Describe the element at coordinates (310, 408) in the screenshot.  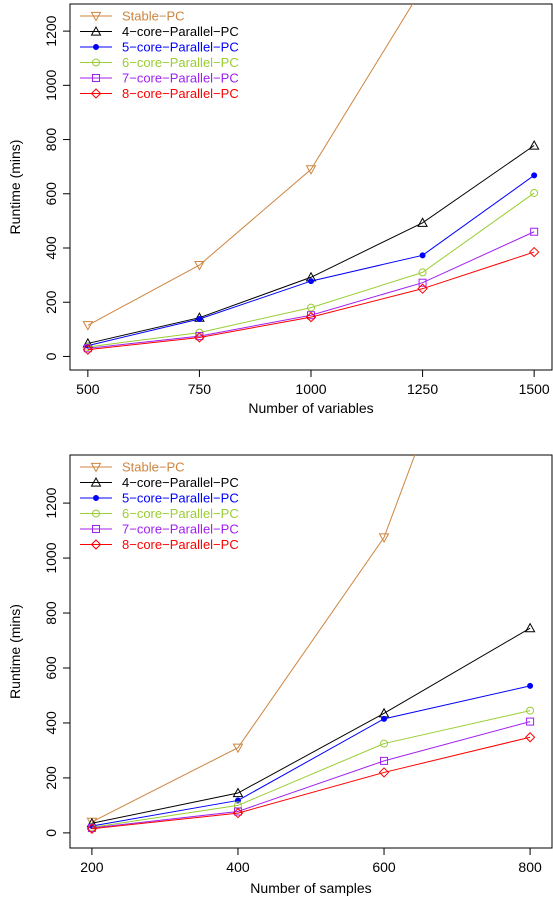
I see `x-axis-title: Number of variables` at that location.